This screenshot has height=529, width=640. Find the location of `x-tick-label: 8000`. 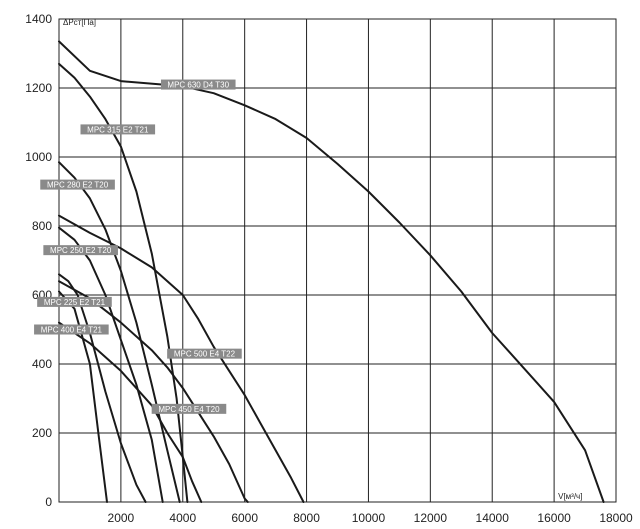

x-tick-label: 8000 is located at coordinates (306, 518).